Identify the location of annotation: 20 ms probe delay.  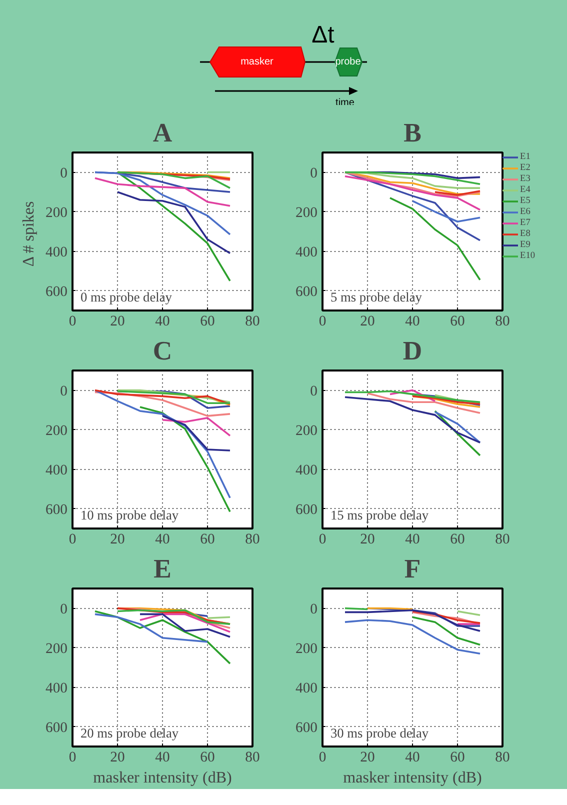
(129, 733).